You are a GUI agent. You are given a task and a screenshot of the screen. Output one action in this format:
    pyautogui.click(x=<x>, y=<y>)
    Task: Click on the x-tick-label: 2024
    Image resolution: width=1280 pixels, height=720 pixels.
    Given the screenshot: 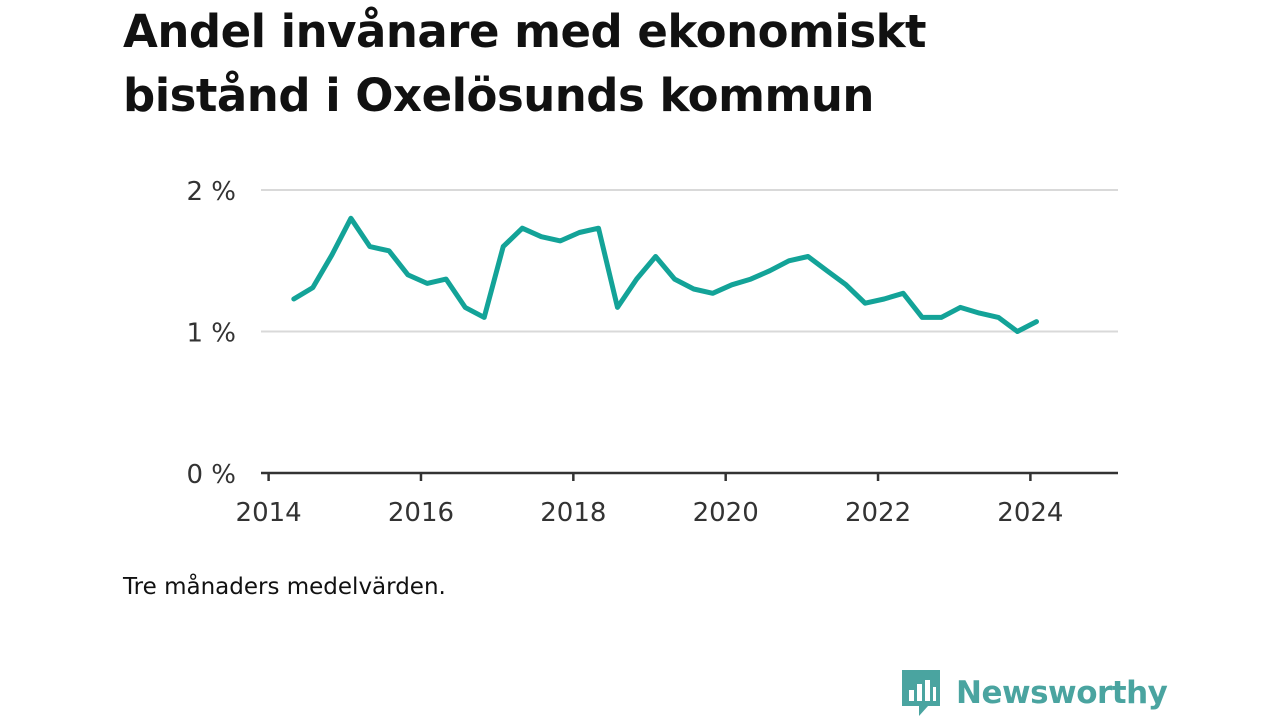 What is the action you would take?
    pyautogui.click(x=1030, y=513)
    